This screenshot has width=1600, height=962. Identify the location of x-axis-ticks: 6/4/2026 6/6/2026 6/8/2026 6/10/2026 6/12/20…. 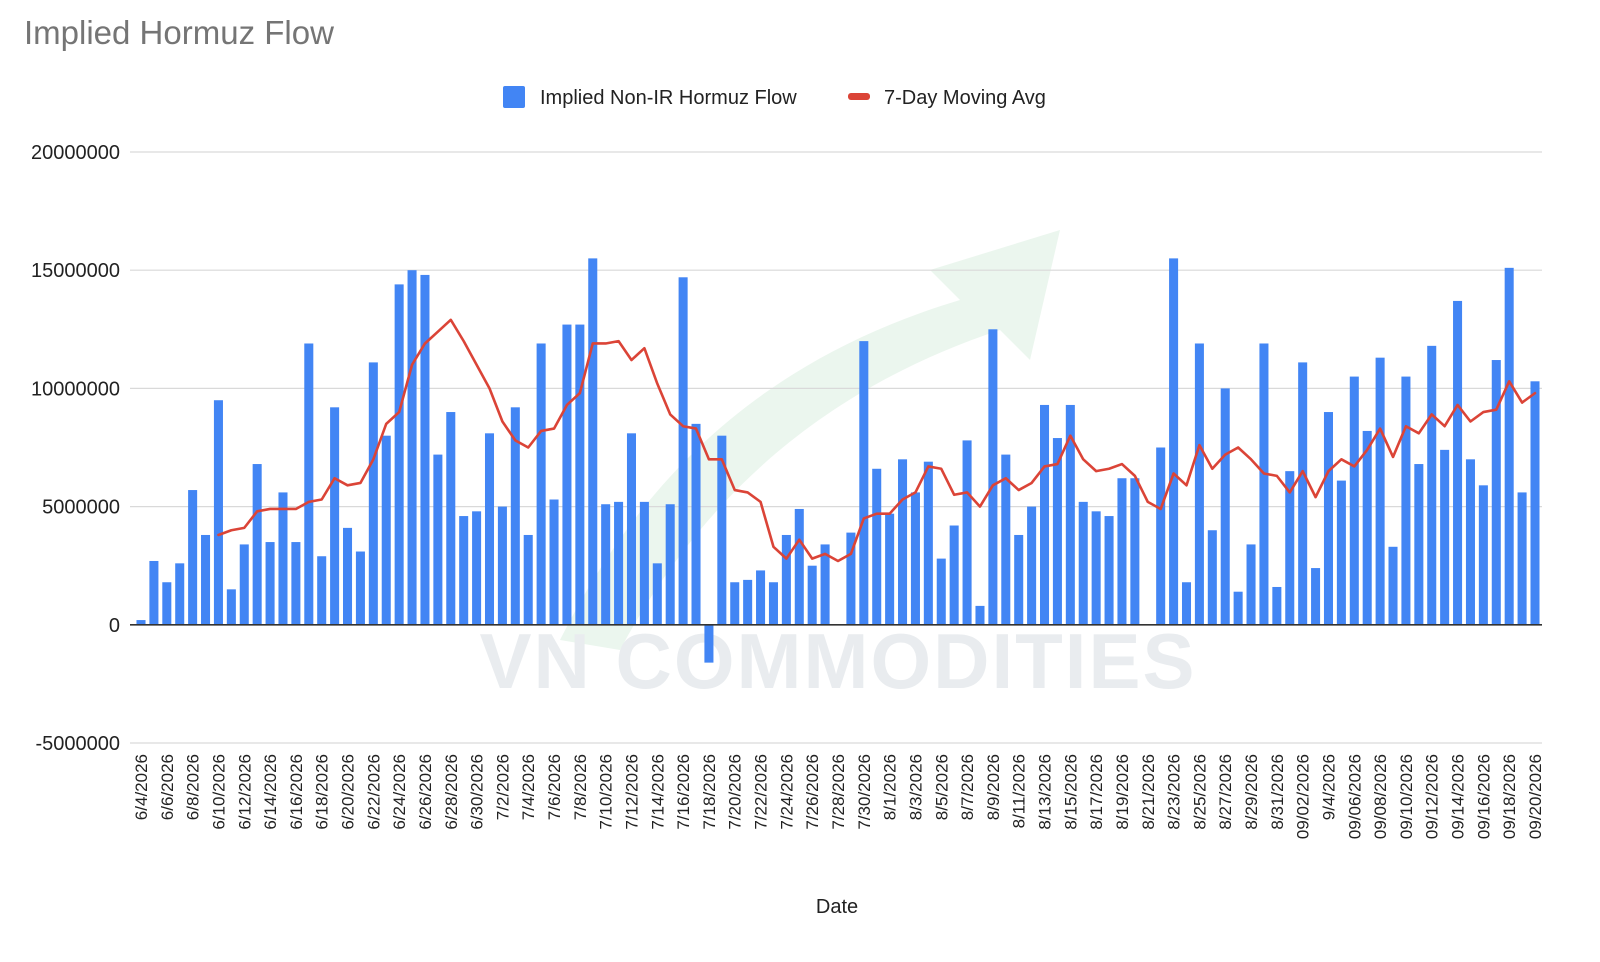
(838, 796).